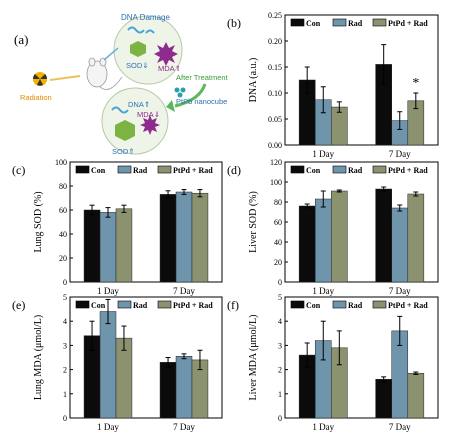 The height and width of the screenshot is (435, 451). What do you see at coordinates (202, 77) in the screenshot?
I see `after-treatment-text: After Treatment` at bounding box center [202, 77].